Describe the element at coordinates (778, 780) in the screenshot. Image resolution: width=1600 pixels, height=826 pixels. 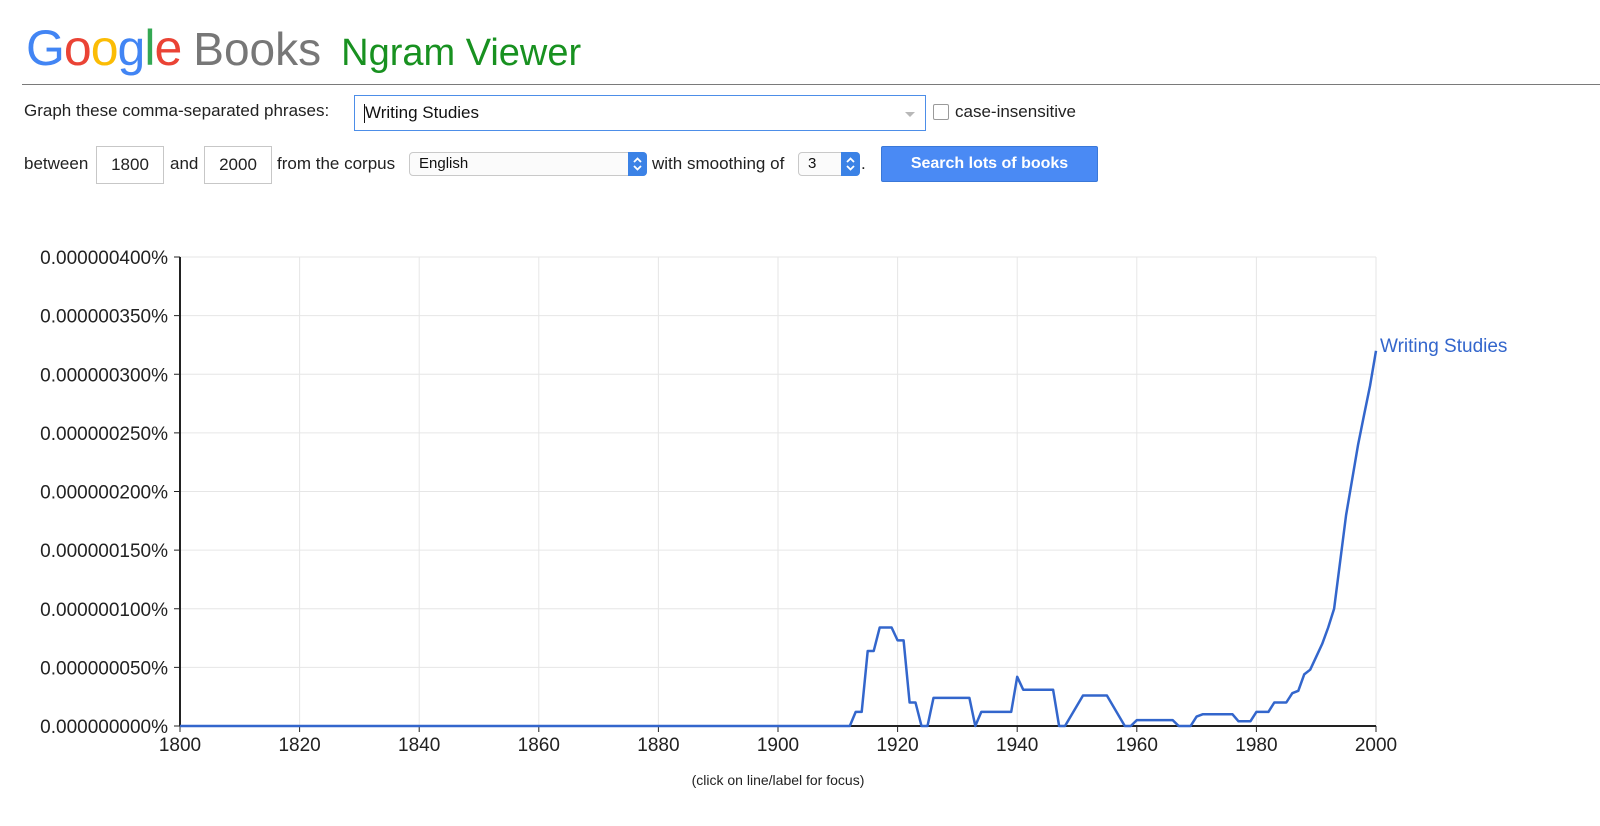
I see `chart-footnote: (click on line/label for focus)` at that location.